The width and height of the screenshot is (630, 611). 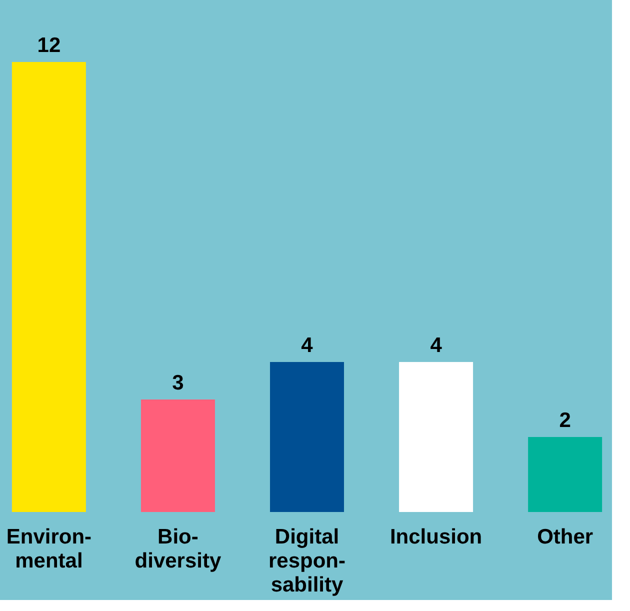 I want to click on x-tick-label: Other, so click(x=565, y=537).